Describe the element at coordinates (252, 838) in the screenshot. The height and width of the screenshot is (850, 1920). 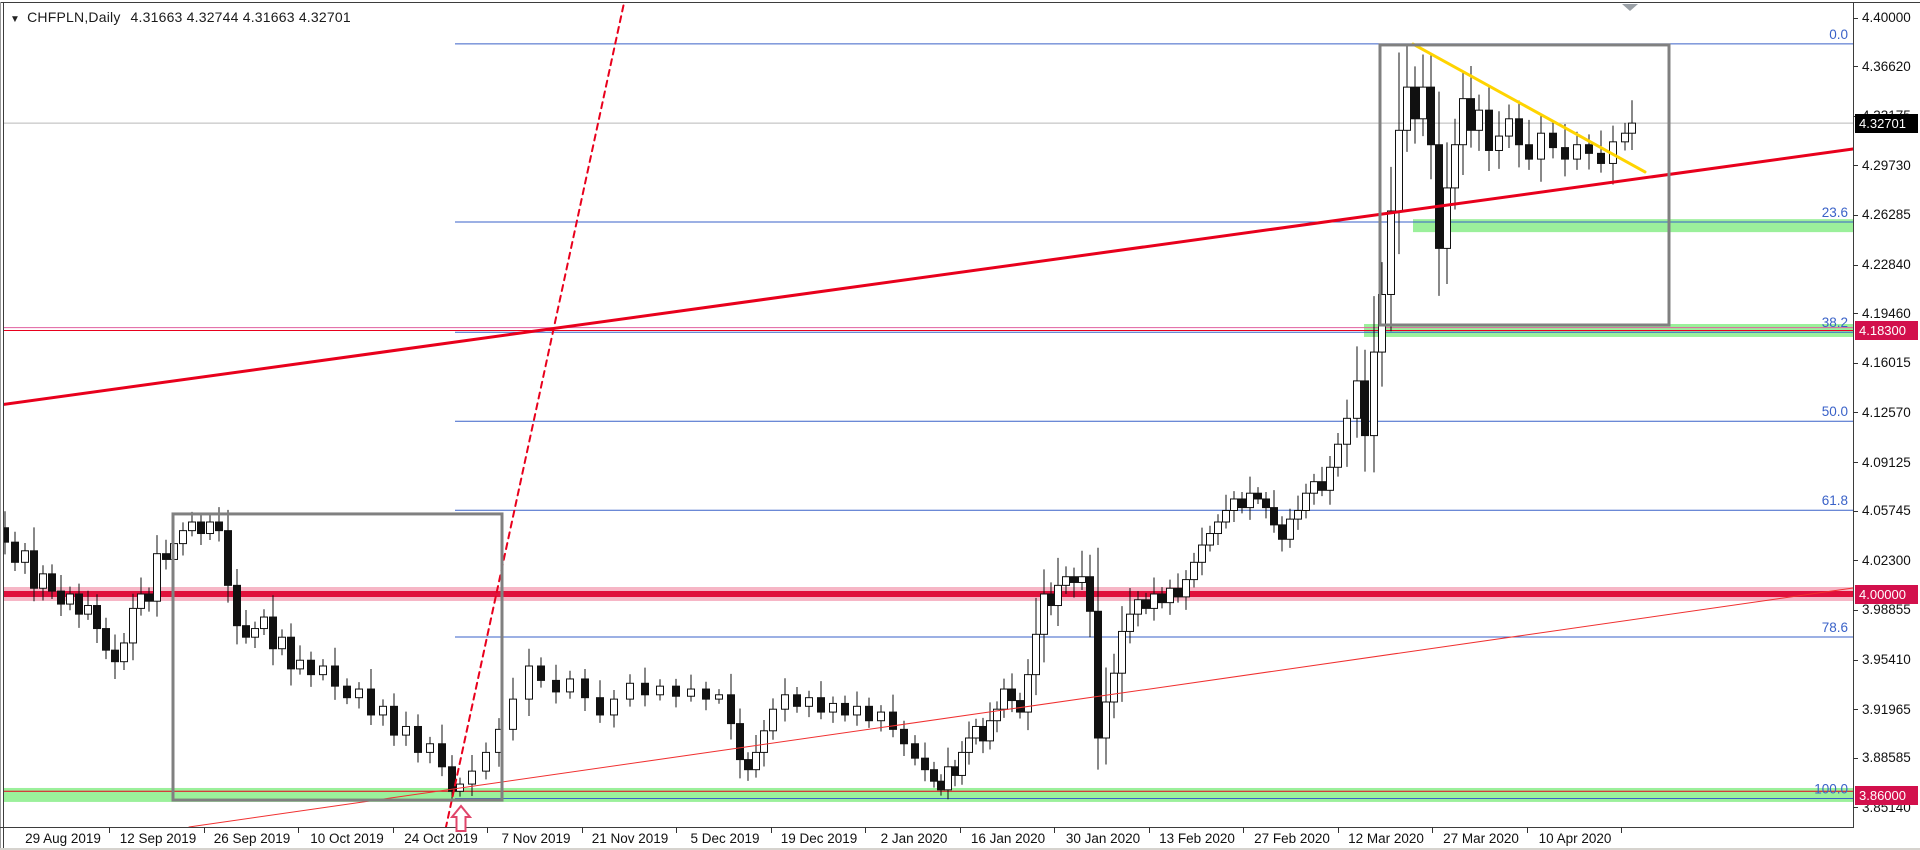
I see `time-axis-label: 26 Sep 2019` at that location.